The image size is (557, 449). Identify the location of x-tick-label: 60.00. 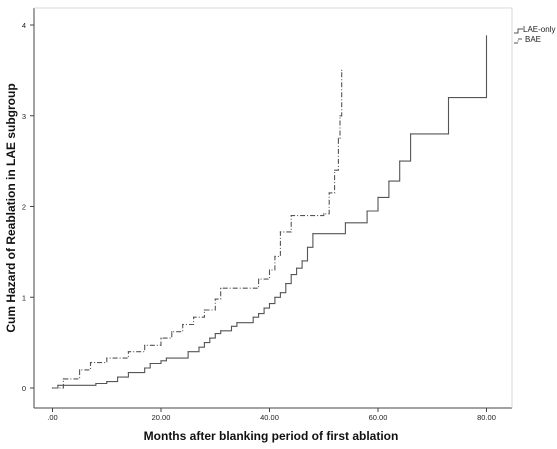
(378, 417).